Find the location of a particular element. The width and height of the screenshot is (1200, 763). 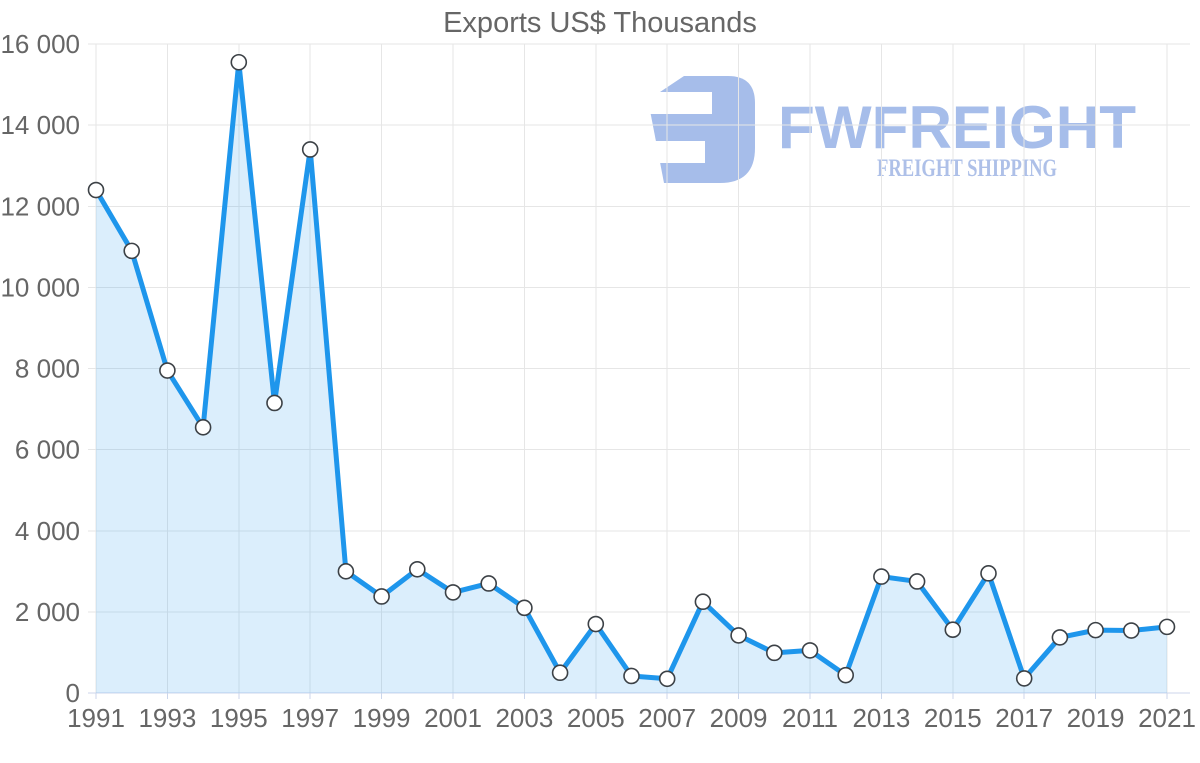

x-axis-label: 1997 is located at coordinates (310, 718).